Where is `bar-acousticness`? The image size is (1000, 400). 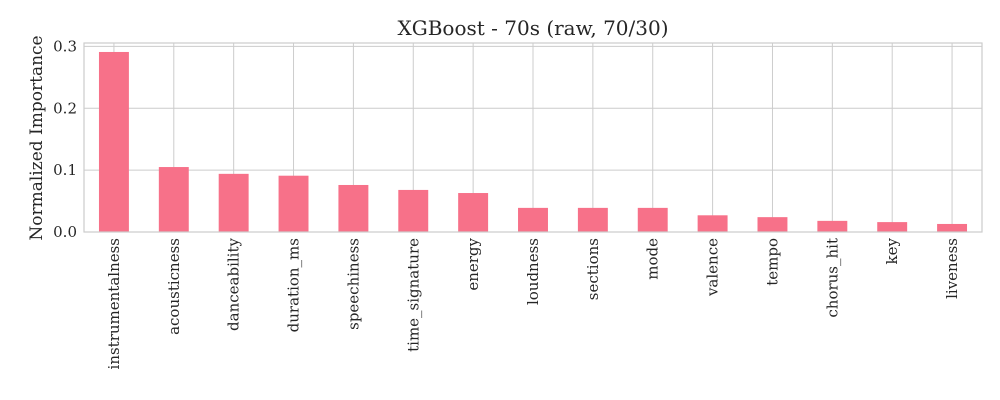
bar-acousticness is located at coordinates (173, 199).